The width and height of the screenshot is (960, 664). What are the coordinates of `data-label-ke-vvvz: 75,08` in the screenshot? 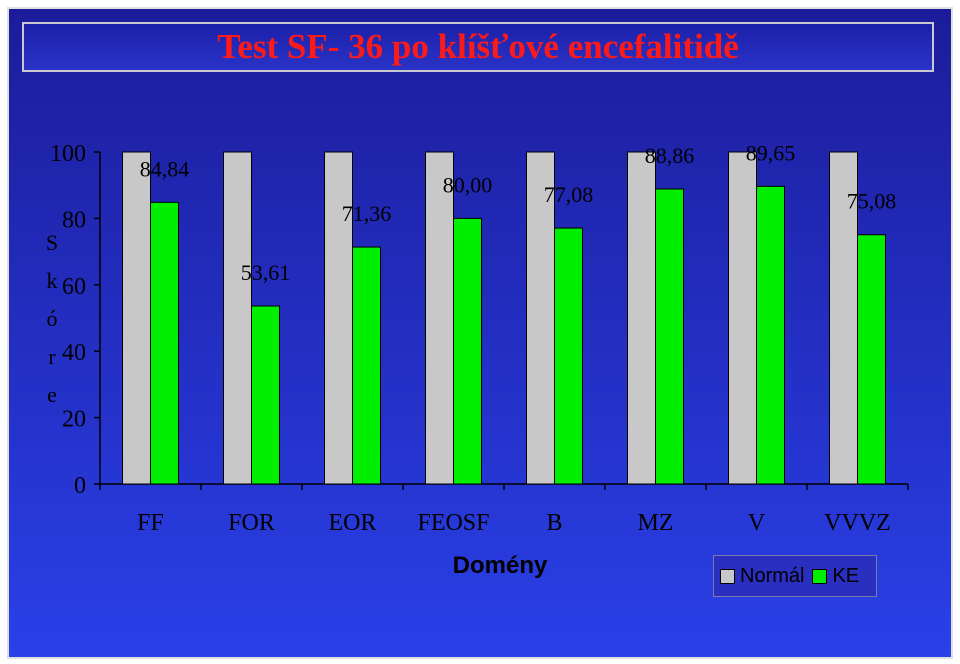 It's located at (872, 201).